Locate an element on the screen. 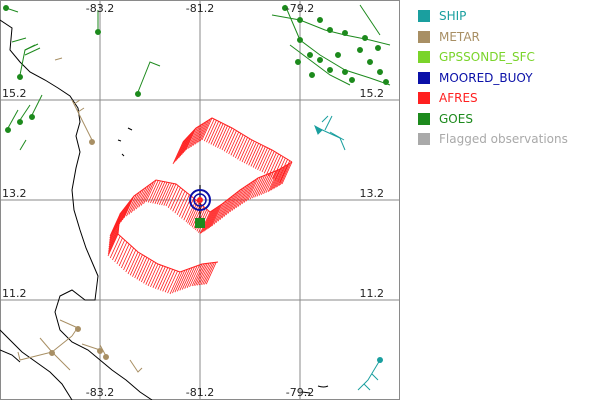 The image size is (600, 400). lon-label-bottom-1: -83.2 is located at coordinates (100, 392).